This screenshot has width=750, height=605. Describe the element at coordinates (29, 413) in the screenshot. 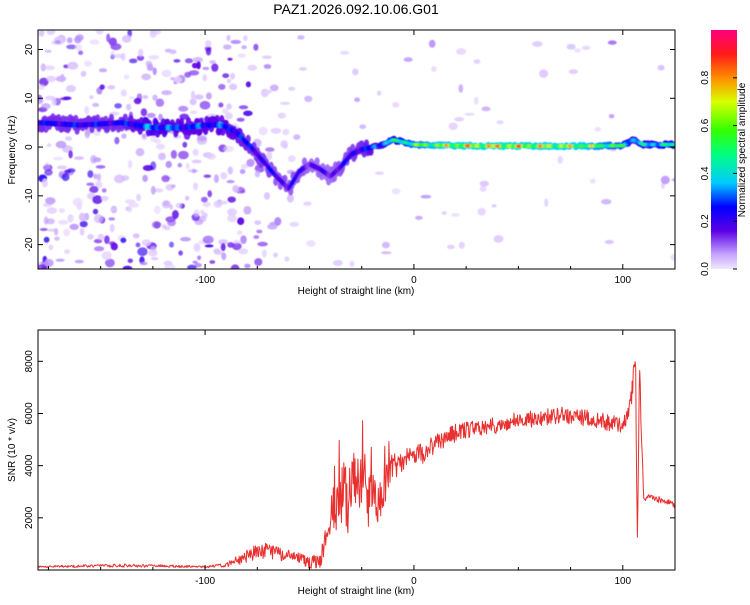

I see `snr-y-tick-label: 6000` at that location.